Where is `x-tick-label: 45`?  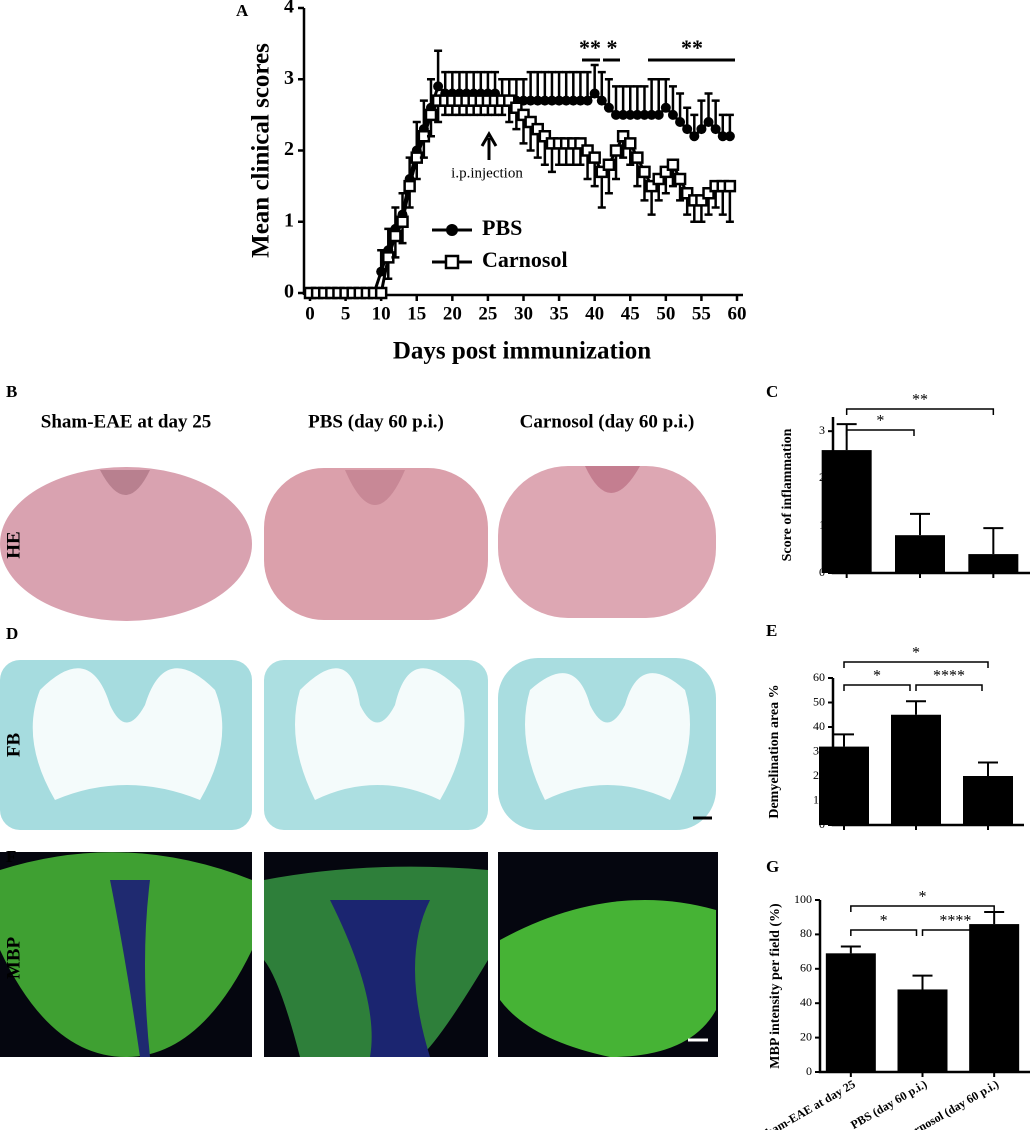 x-tick-label: 45 is located at coordinates (630, 313).